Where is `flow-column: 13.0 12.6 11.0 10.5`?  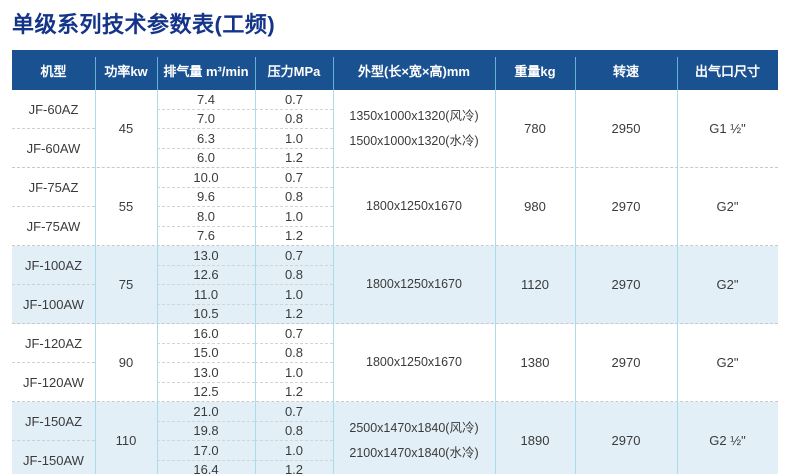 flow-column: 13.0 12.6 11.0 10.5 is located at coordinates (206, 285).